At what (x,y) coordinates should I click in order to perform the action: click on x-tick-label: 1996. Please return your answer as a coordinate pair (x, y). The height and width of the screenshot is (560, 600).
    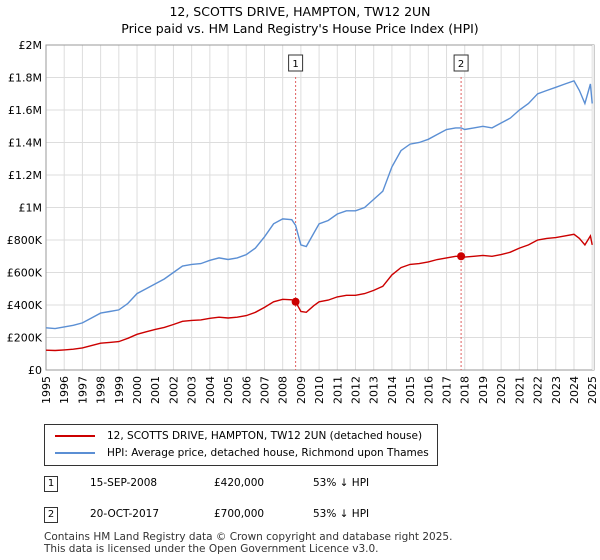
    Looking at the image, I should click on (64, 390).